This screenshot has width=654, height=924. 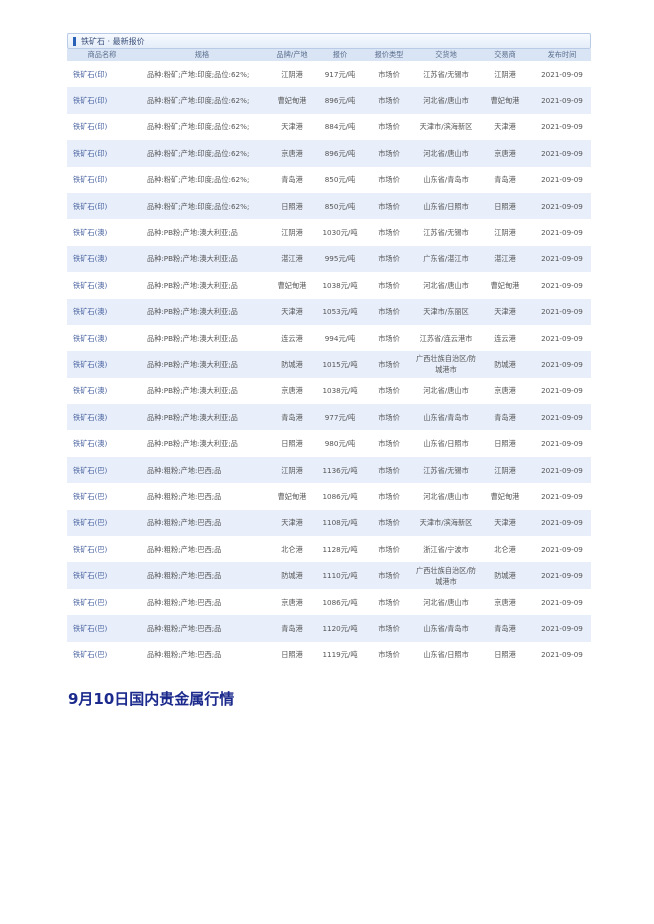 What do you see at coordinates (505, 575) in the screenshot?
I see `cell-trader: 防城港` at bounding box center [505, 575].